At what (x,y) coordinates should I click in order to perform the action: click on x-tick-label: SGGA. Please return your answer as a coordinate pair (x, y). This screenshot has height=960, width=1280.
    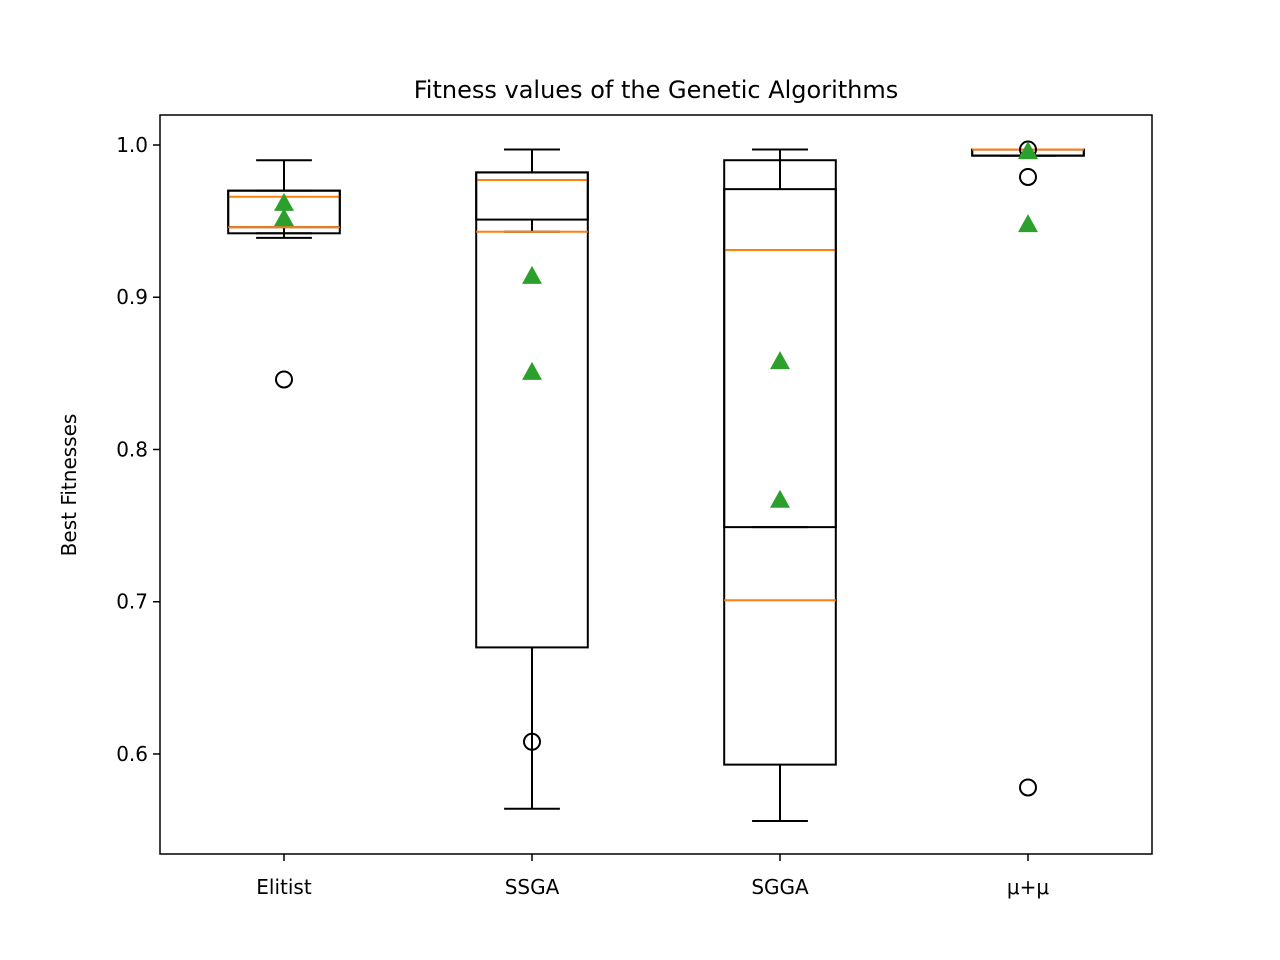
    Looking at the image, I should click on (780, 887).